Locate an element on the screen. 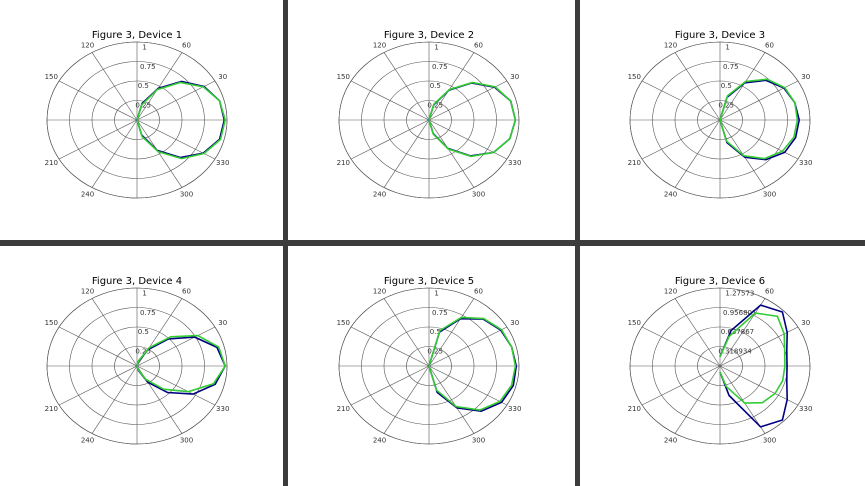  radial-tick-label: 1.27573 is located at coordinates (739, 293).